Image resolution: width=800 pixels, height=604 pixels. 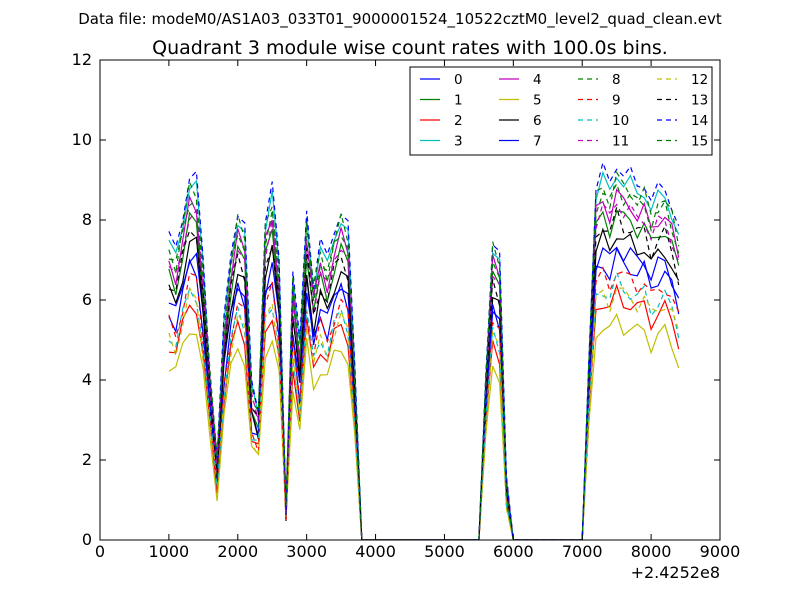 What do you see at coordinates (699, 101) in the screenshot?
I see `legend-label: 13` at bounding box center [699, 101].